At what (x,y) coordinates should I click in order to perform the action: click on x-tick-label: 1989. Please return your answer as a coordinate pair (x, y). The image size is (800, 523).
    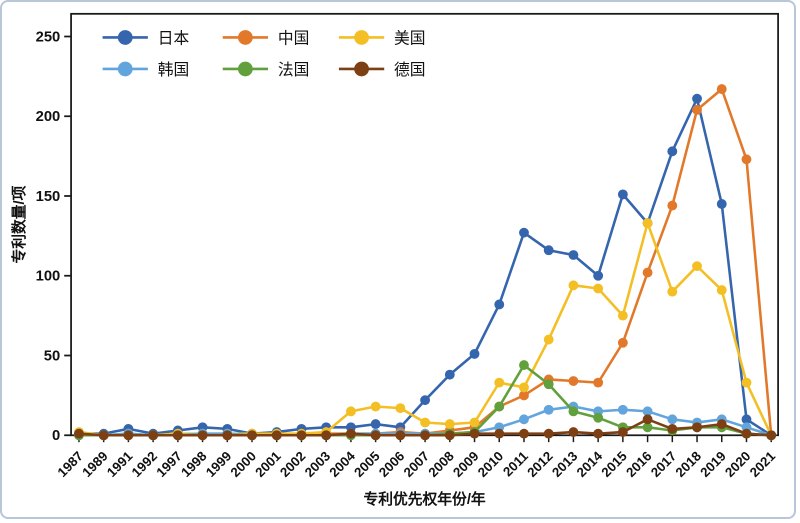
    Looking at the image, I should click on (94, 463).